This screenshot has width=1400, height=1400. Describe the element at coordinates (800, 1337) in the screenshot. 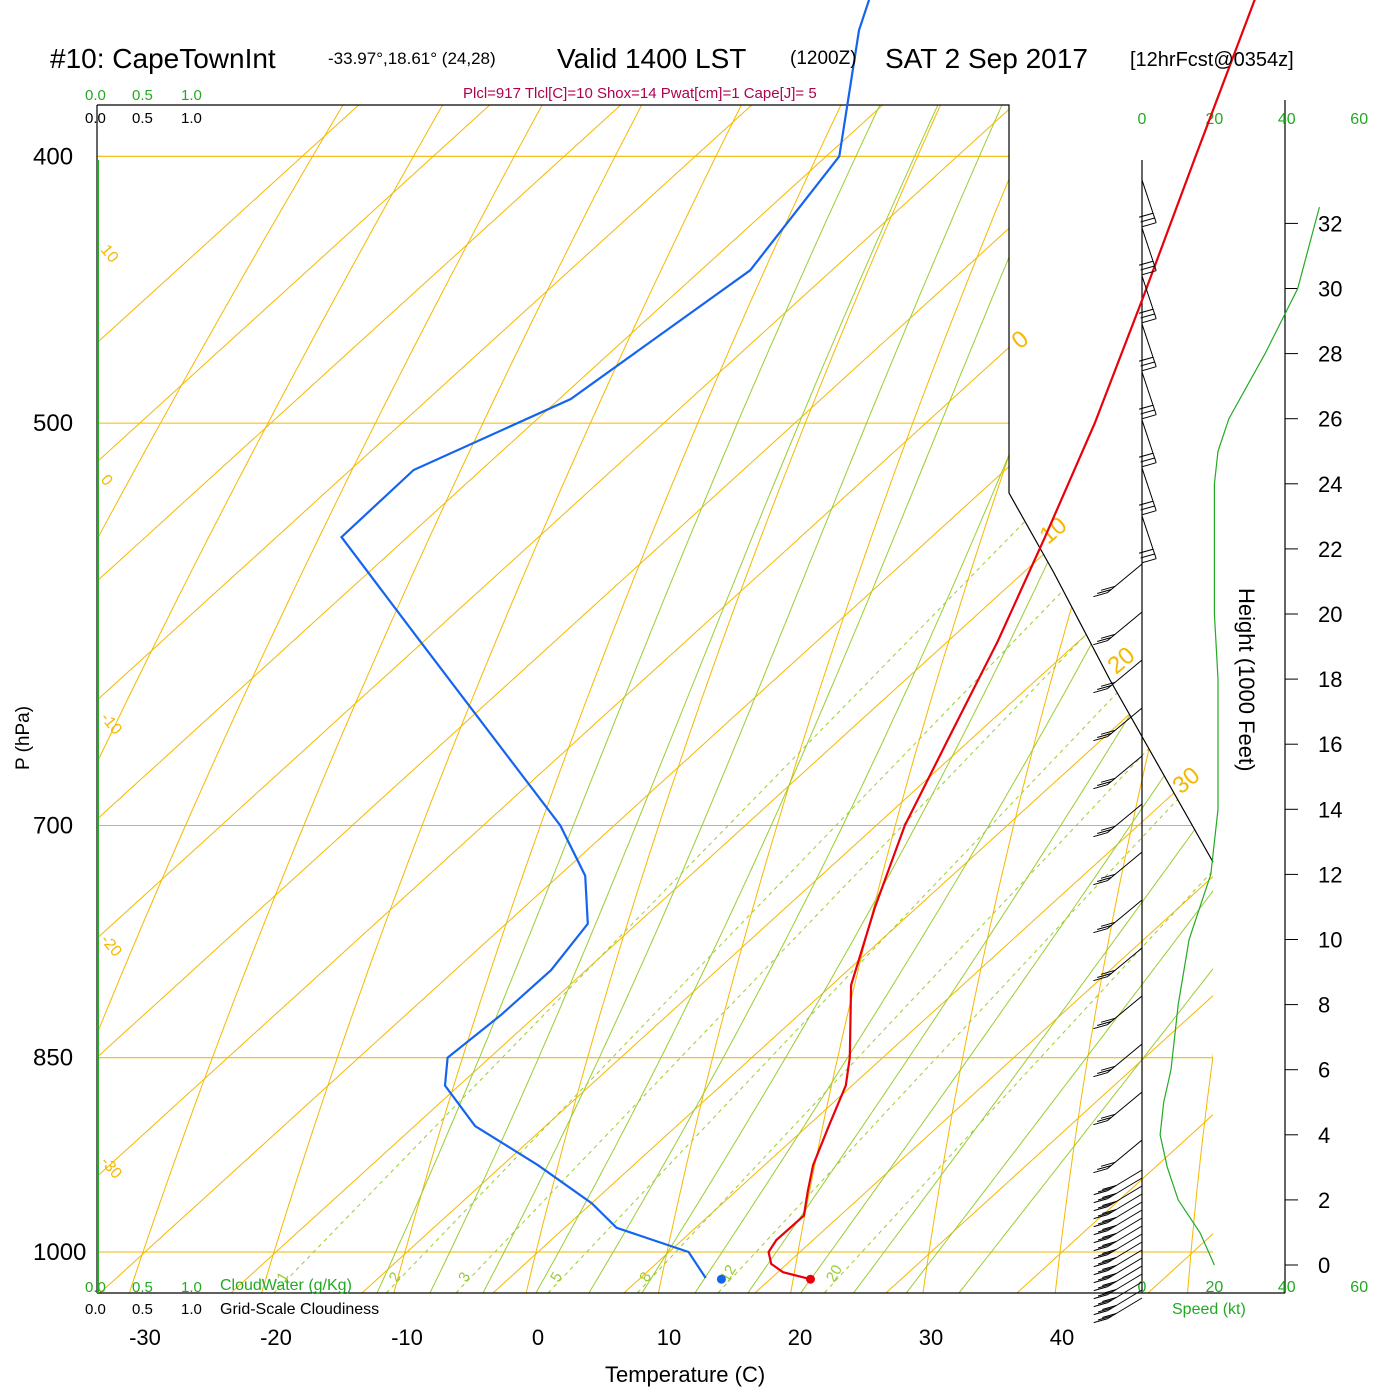

I see `temperature-tick-label: 20` at that location.